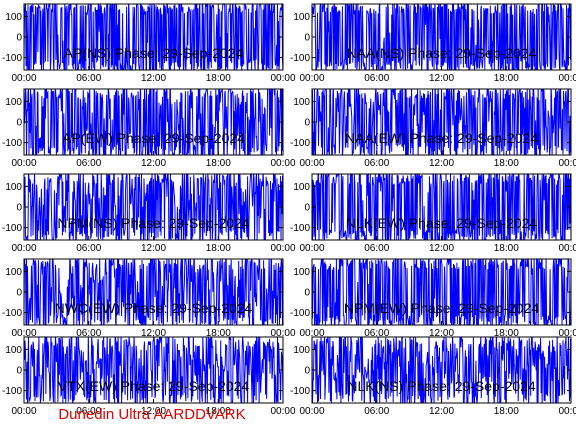 The width and height of the screenshot is (576, 432). I want to click on panel-title: NWC(EW) Phase: 29-Sep-2024, so click(154, 308).